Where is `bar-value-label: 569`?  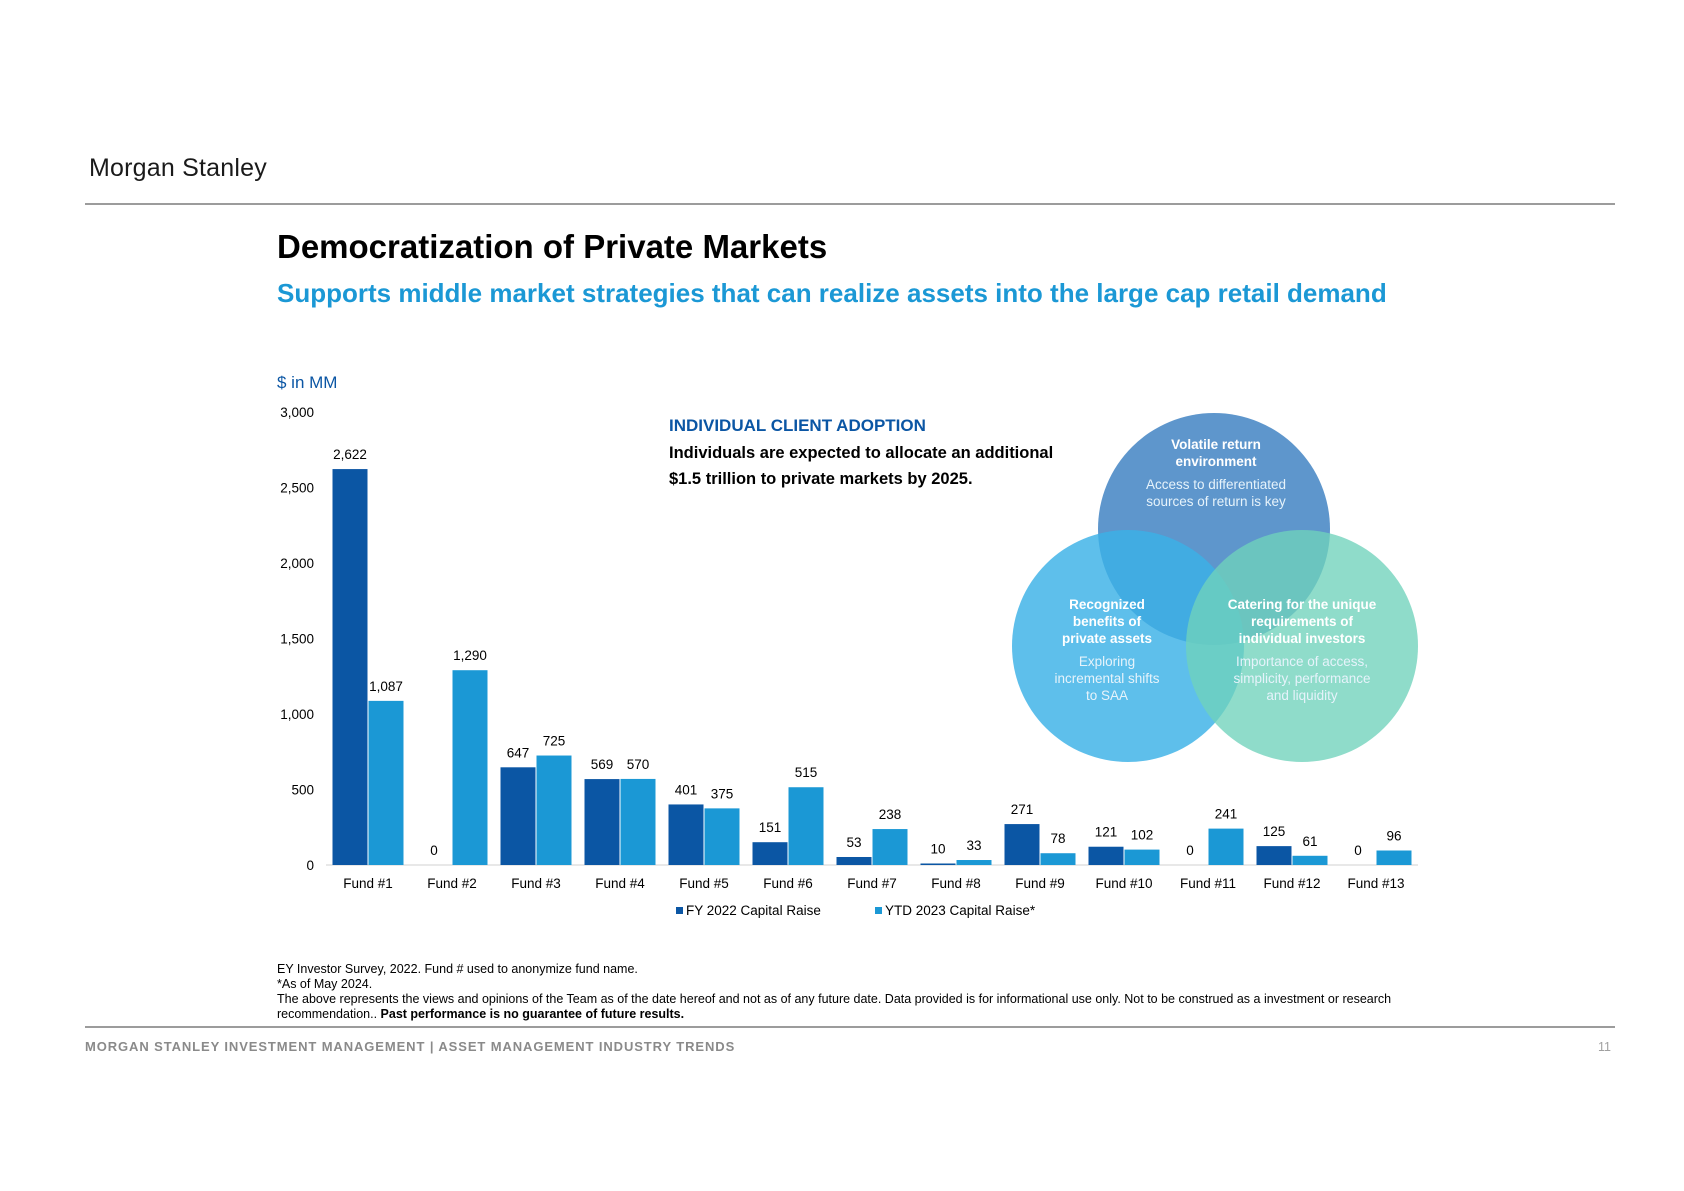
bar-value-label: 569 is located at coordinates (602, 764).